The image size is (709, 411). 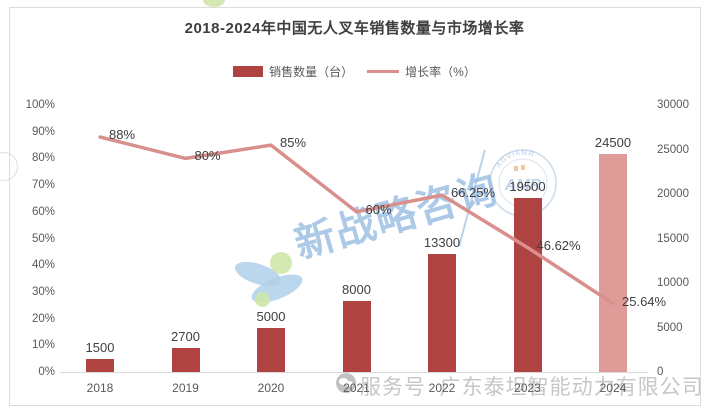 I want to click on sales-bar-2020, so click(x=271, y=349).